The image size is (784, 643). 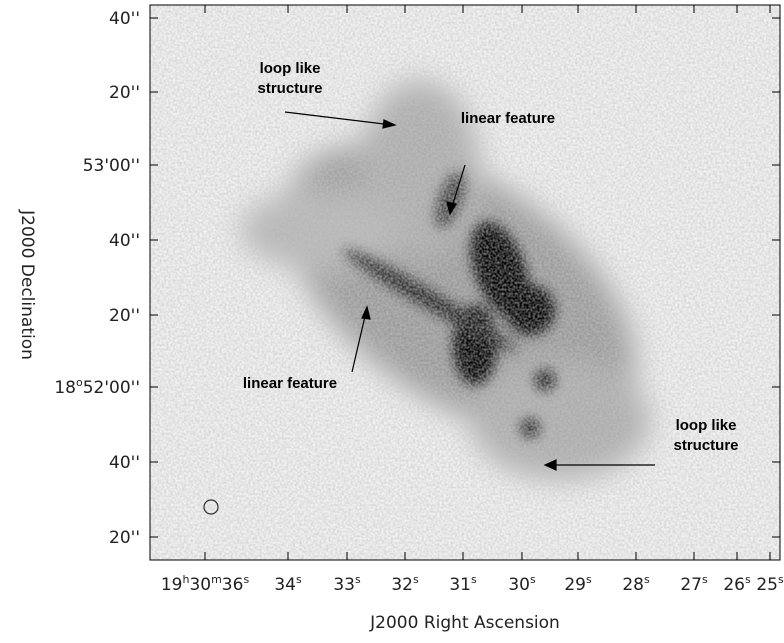 What do you see at coordinates (79, 382) in the screenshot?
I see `superscript: o` at bounding box center [79, 382].